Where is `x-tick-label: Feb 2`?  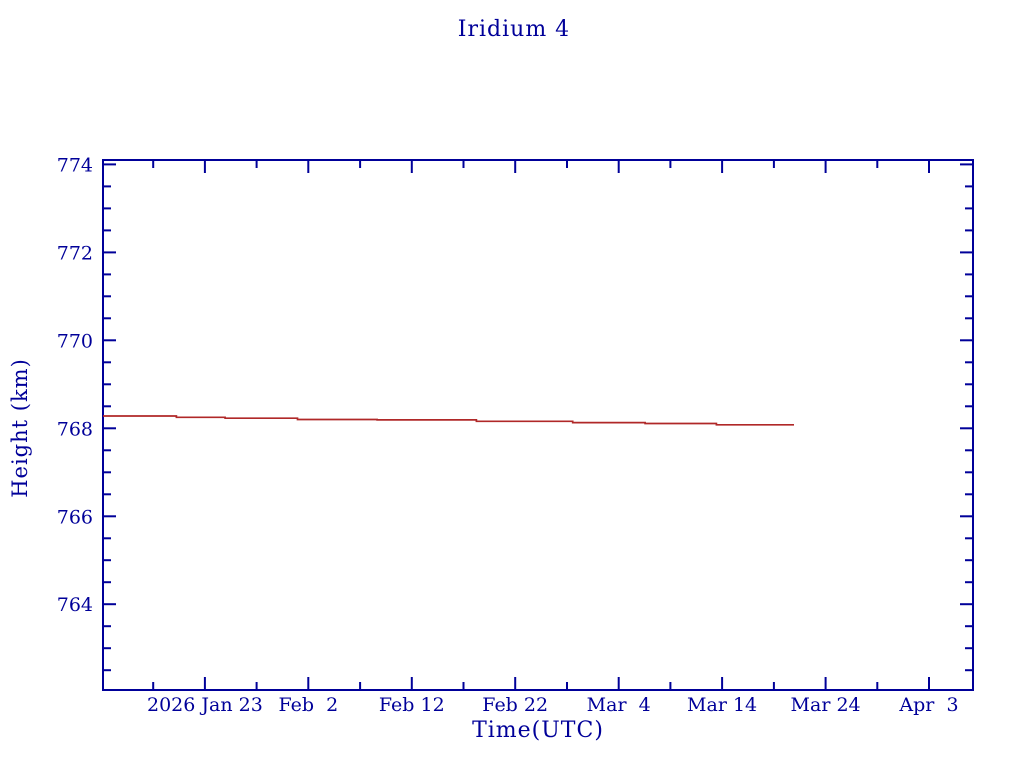 x-tick-label: Feb 2 is located at coordinates (308, 705).